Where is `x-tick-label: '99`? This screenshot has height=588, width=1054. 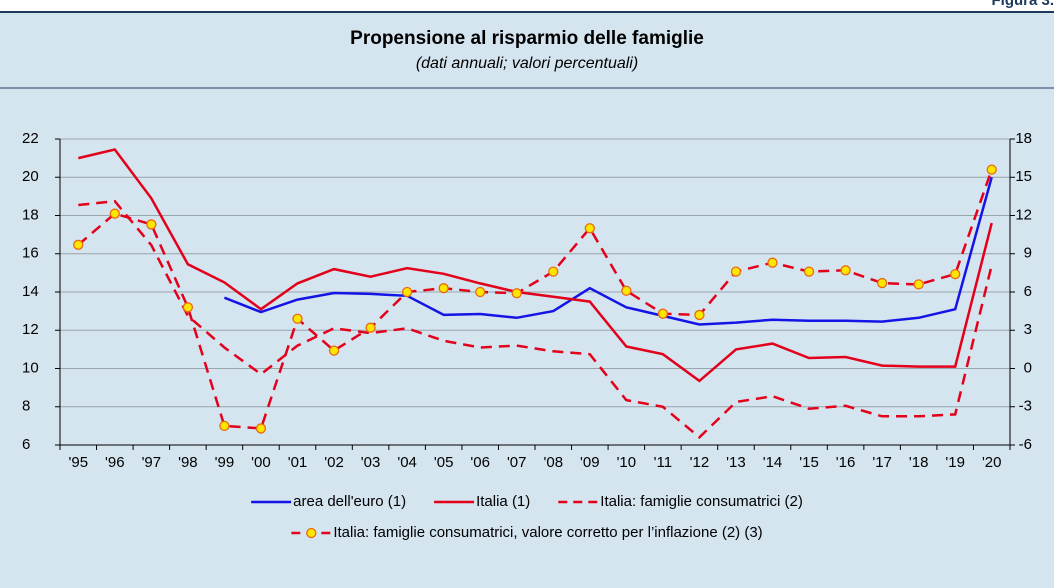
x-tick-label: '99 is located at coordinates (225, 462).